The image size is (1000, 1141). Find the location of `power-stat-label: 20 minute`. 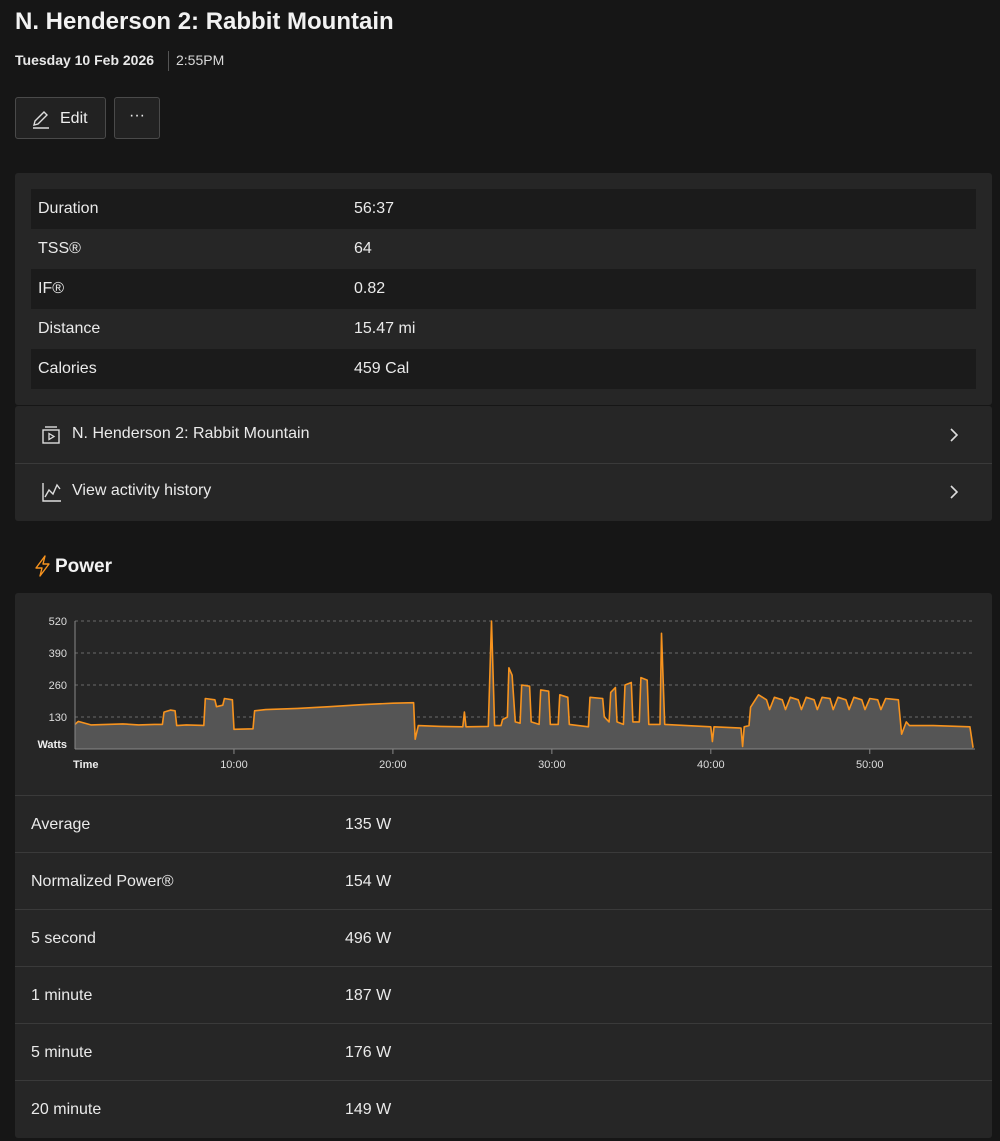

power-stat-label: 20 minute is located at coordinates (66, 1109).